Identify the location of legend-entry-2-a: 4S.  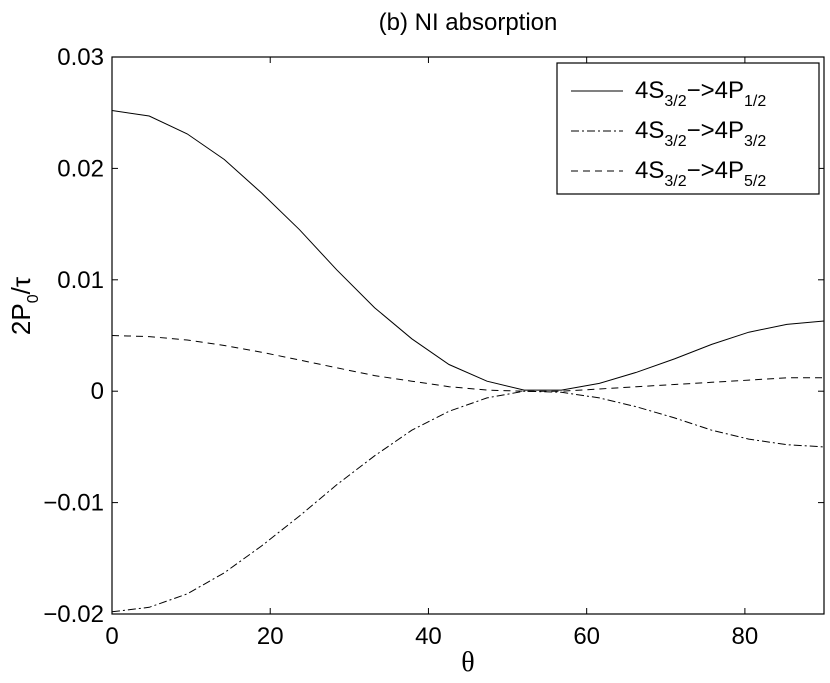
(649, 130).